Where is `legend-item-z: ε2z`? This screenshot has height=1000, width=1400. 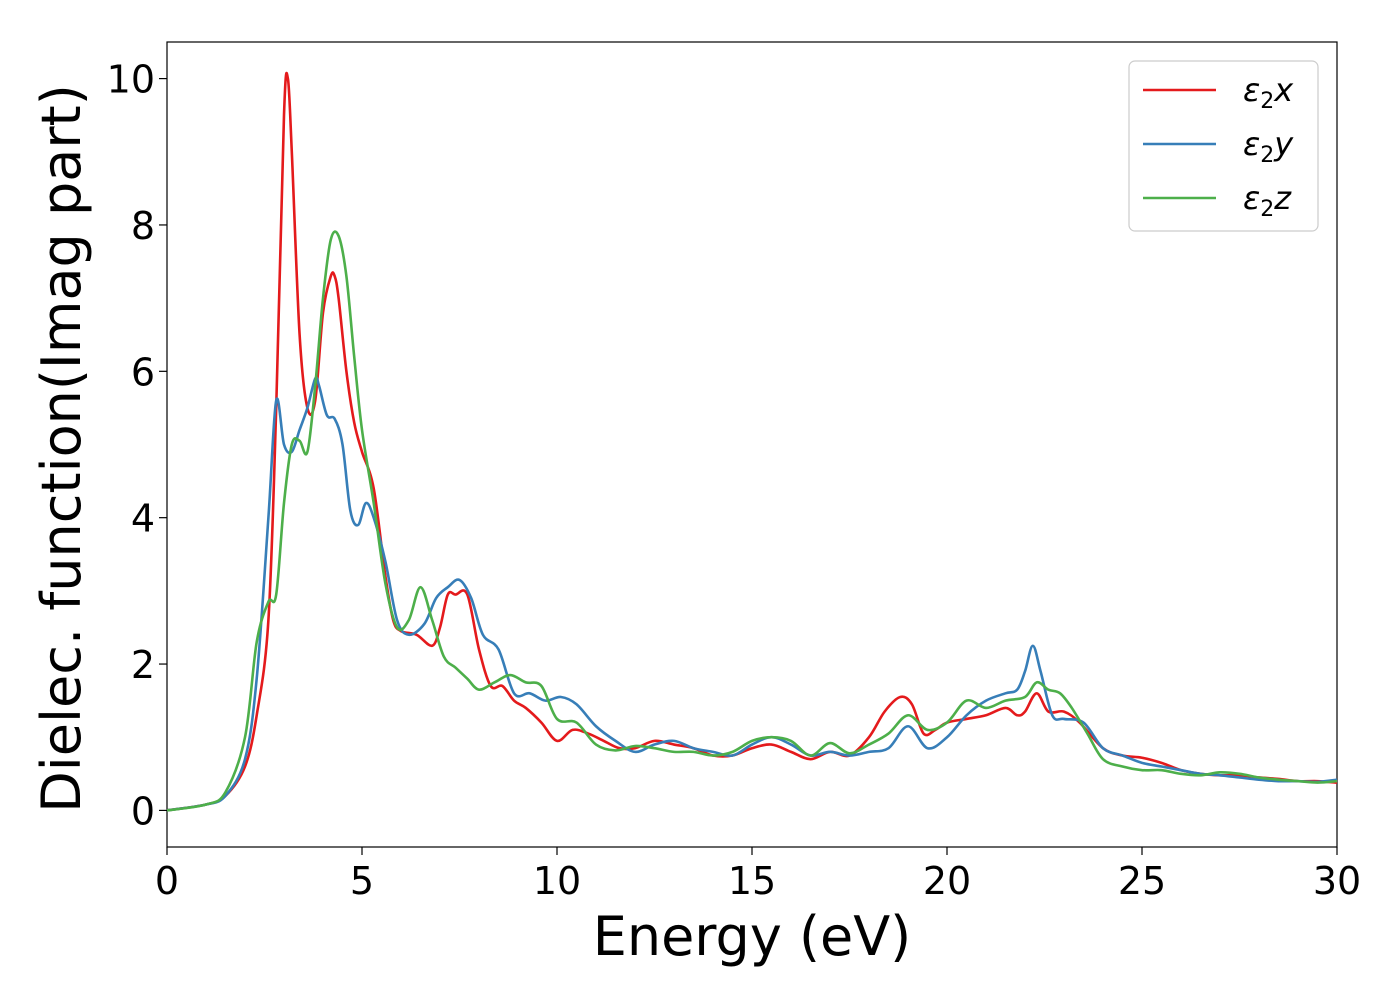 legend-item-z: ε2z is located at coordinates (1217, 200).